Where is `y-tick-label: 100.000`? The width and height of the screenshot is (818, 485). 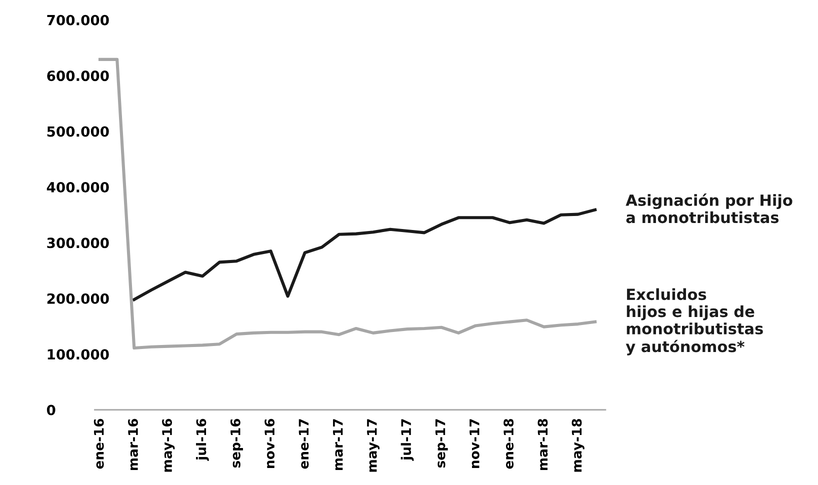 y-tick-label: 100.000 is located at coordinates (78, 354).